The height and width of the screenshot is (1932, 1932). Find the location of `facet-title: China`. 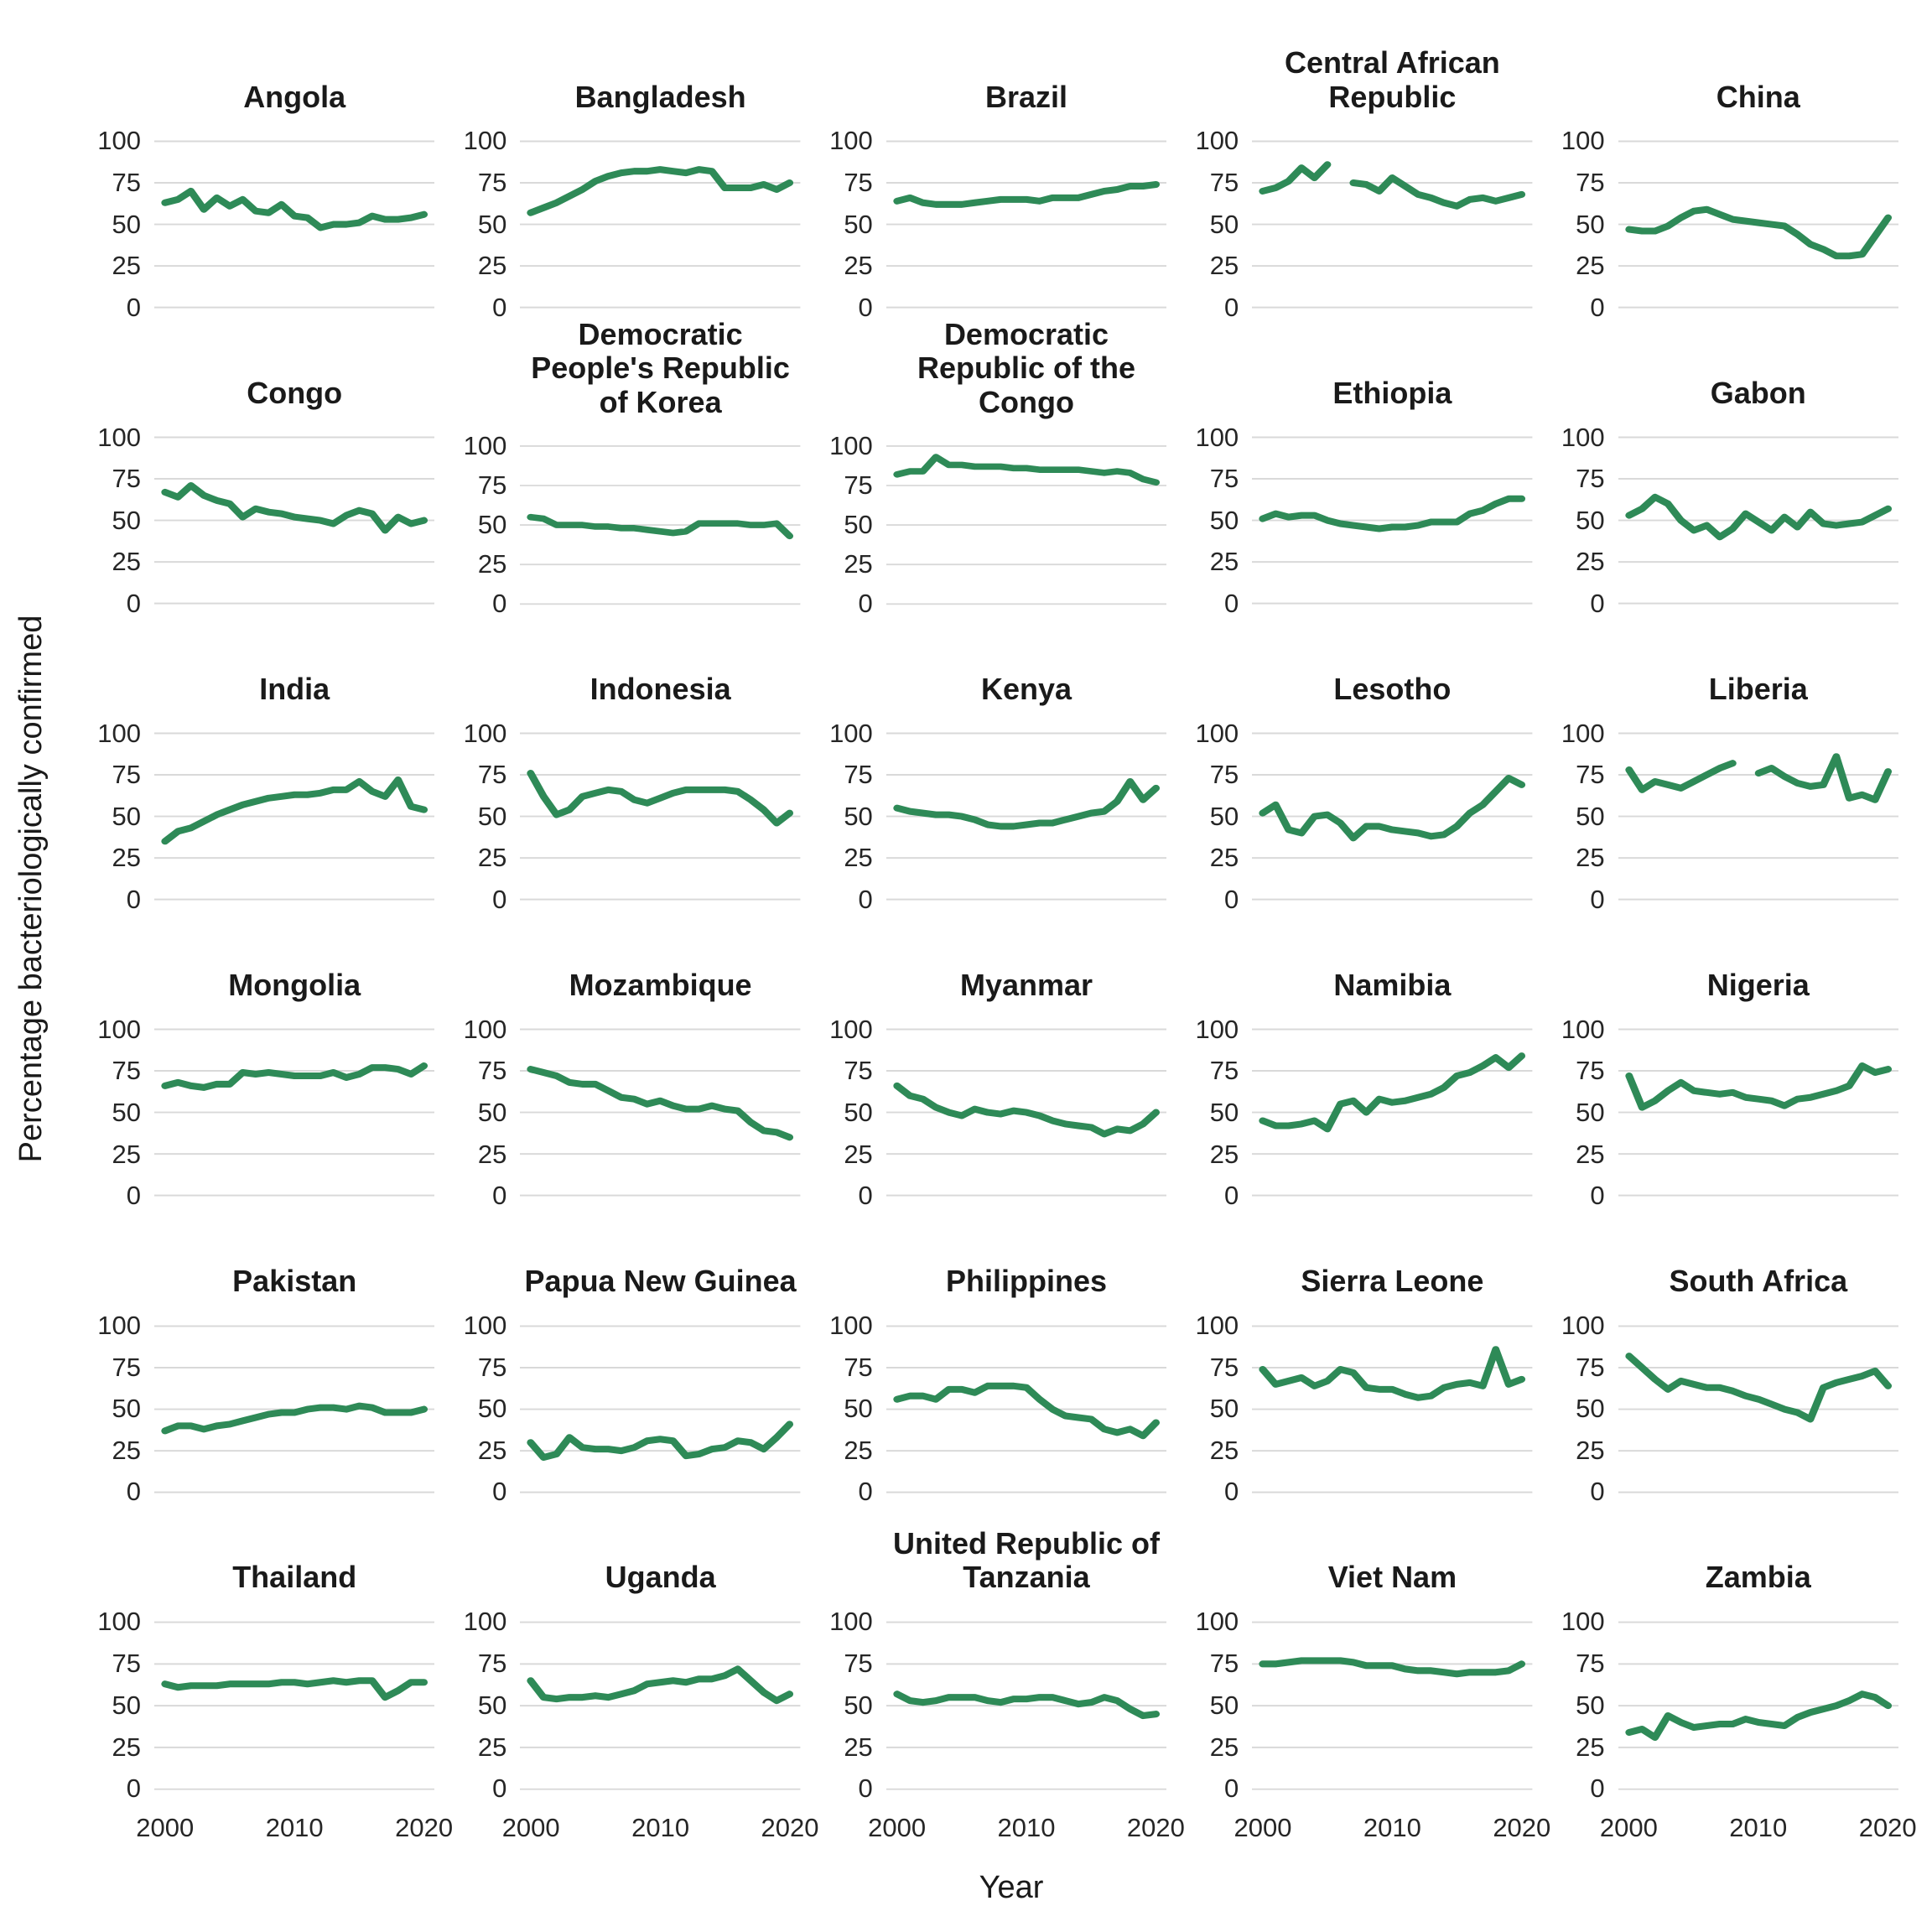

facet-title: China is located at coordinates (1758, 96).